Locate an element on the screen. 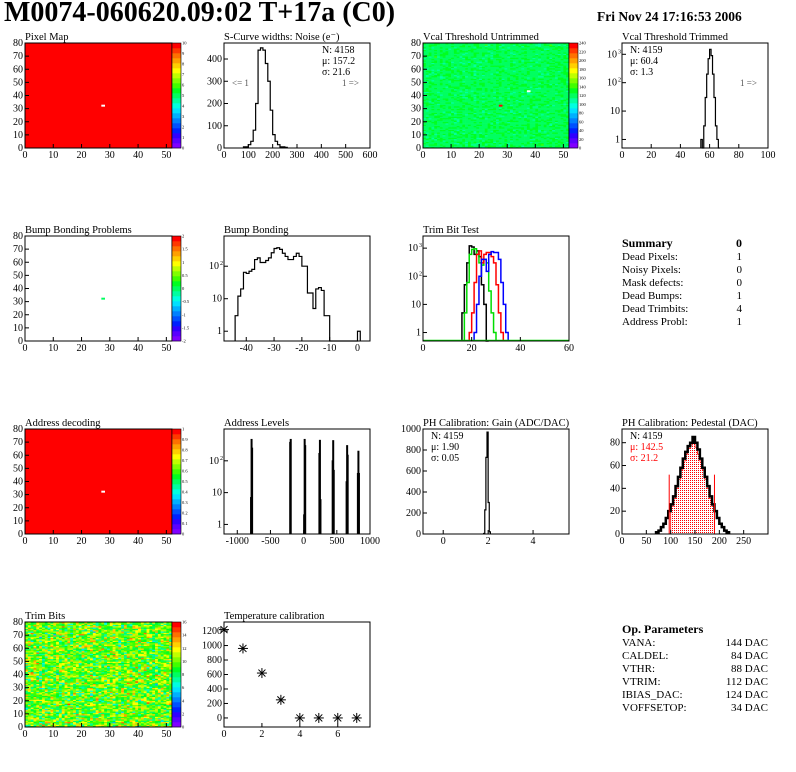  y-tick-label: 400 is located at coordinates (214, 59).